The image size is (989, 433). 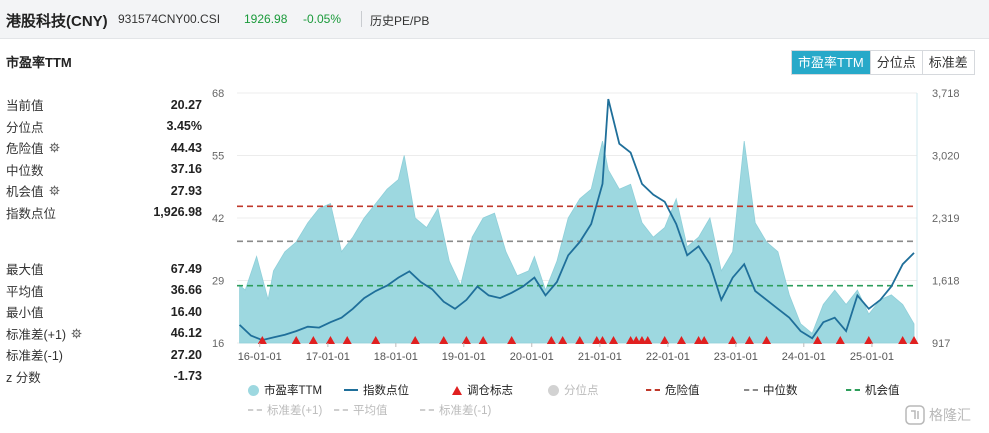 I want to click on x-tick-label: 16-01-01, so click(x=260, y=357).